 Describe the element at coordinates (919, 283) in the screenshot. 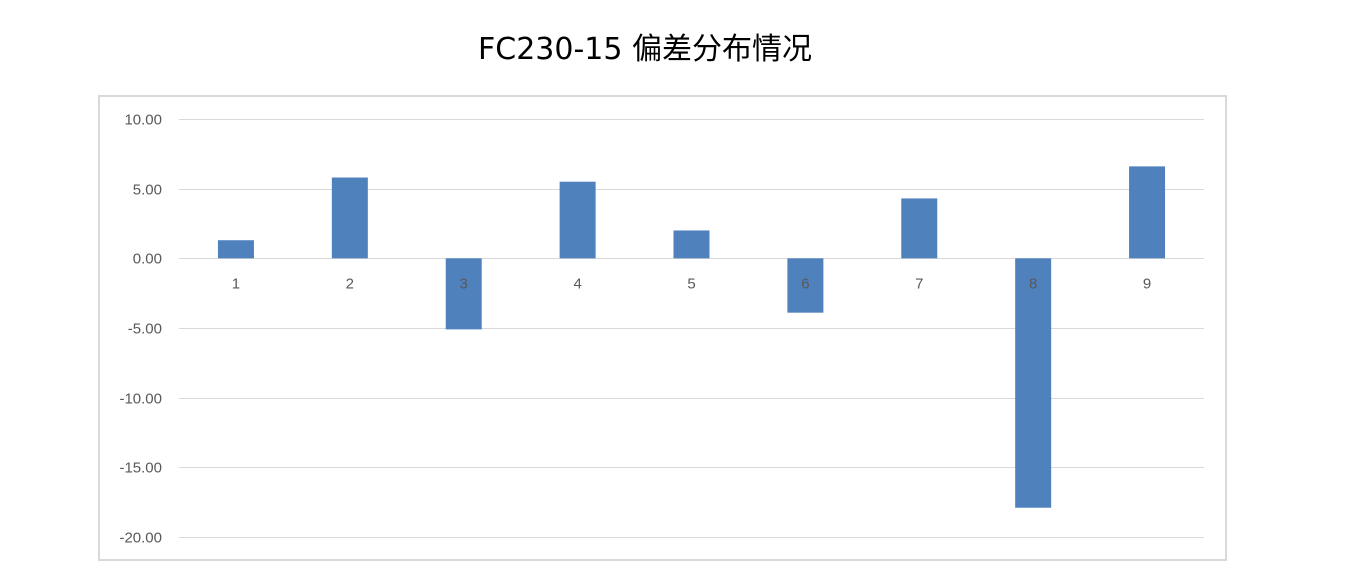

I see `x-tick-label: 7` at that location.